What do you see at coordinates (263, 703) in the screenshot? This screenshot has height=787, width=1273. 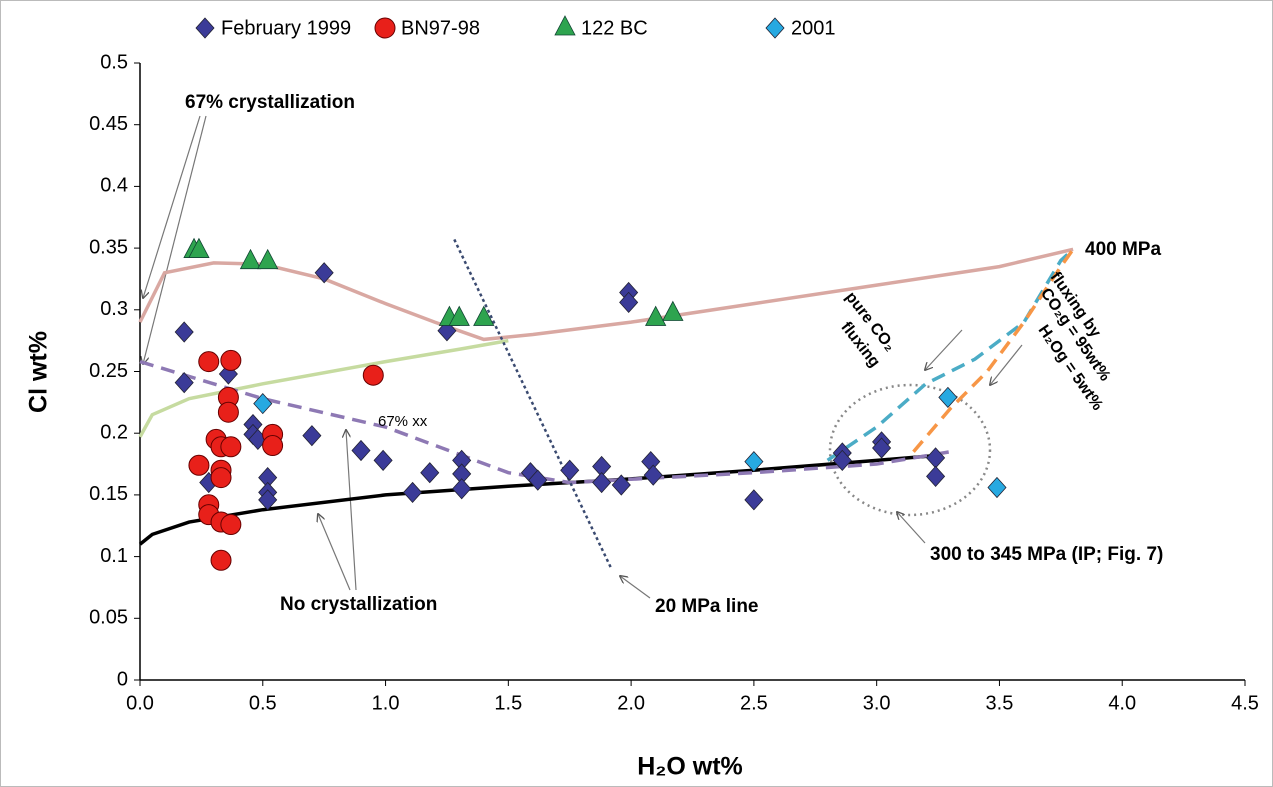 I see `x-tick-label: 0.5` at bounding box center [263, 703].